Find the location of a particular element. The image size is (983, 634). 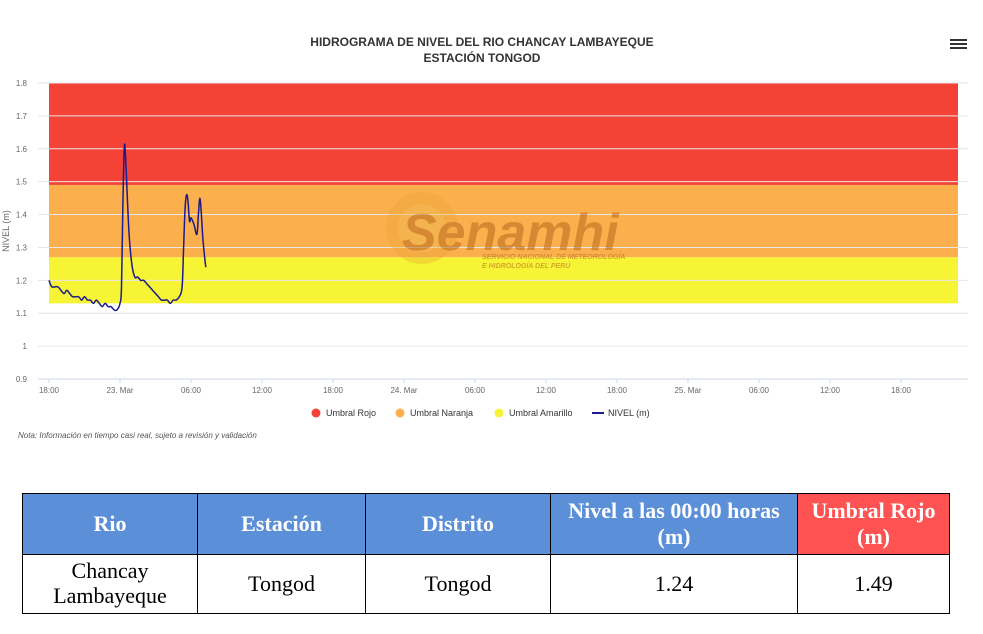

y-tick-label: 1.6 is located at coordinates (22, 149).